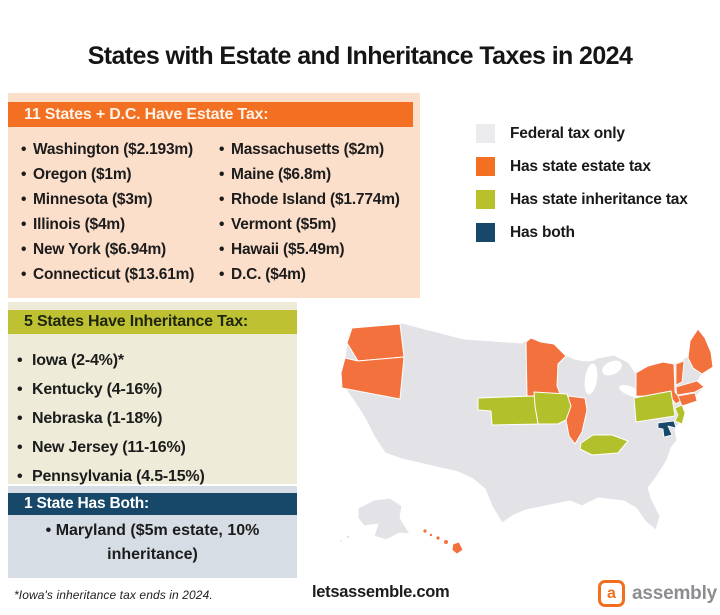 The width and height of the screenshot is (720, 615). I want to click on legend-row-has-both: Has both, so click(582, 232).